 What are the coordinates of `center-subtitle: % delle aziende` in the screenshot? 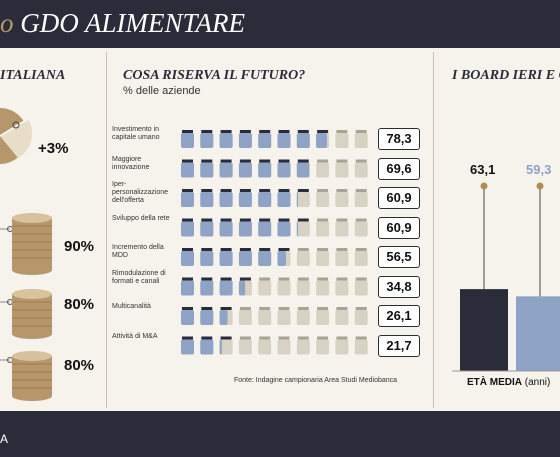 It's located at (162, 91).